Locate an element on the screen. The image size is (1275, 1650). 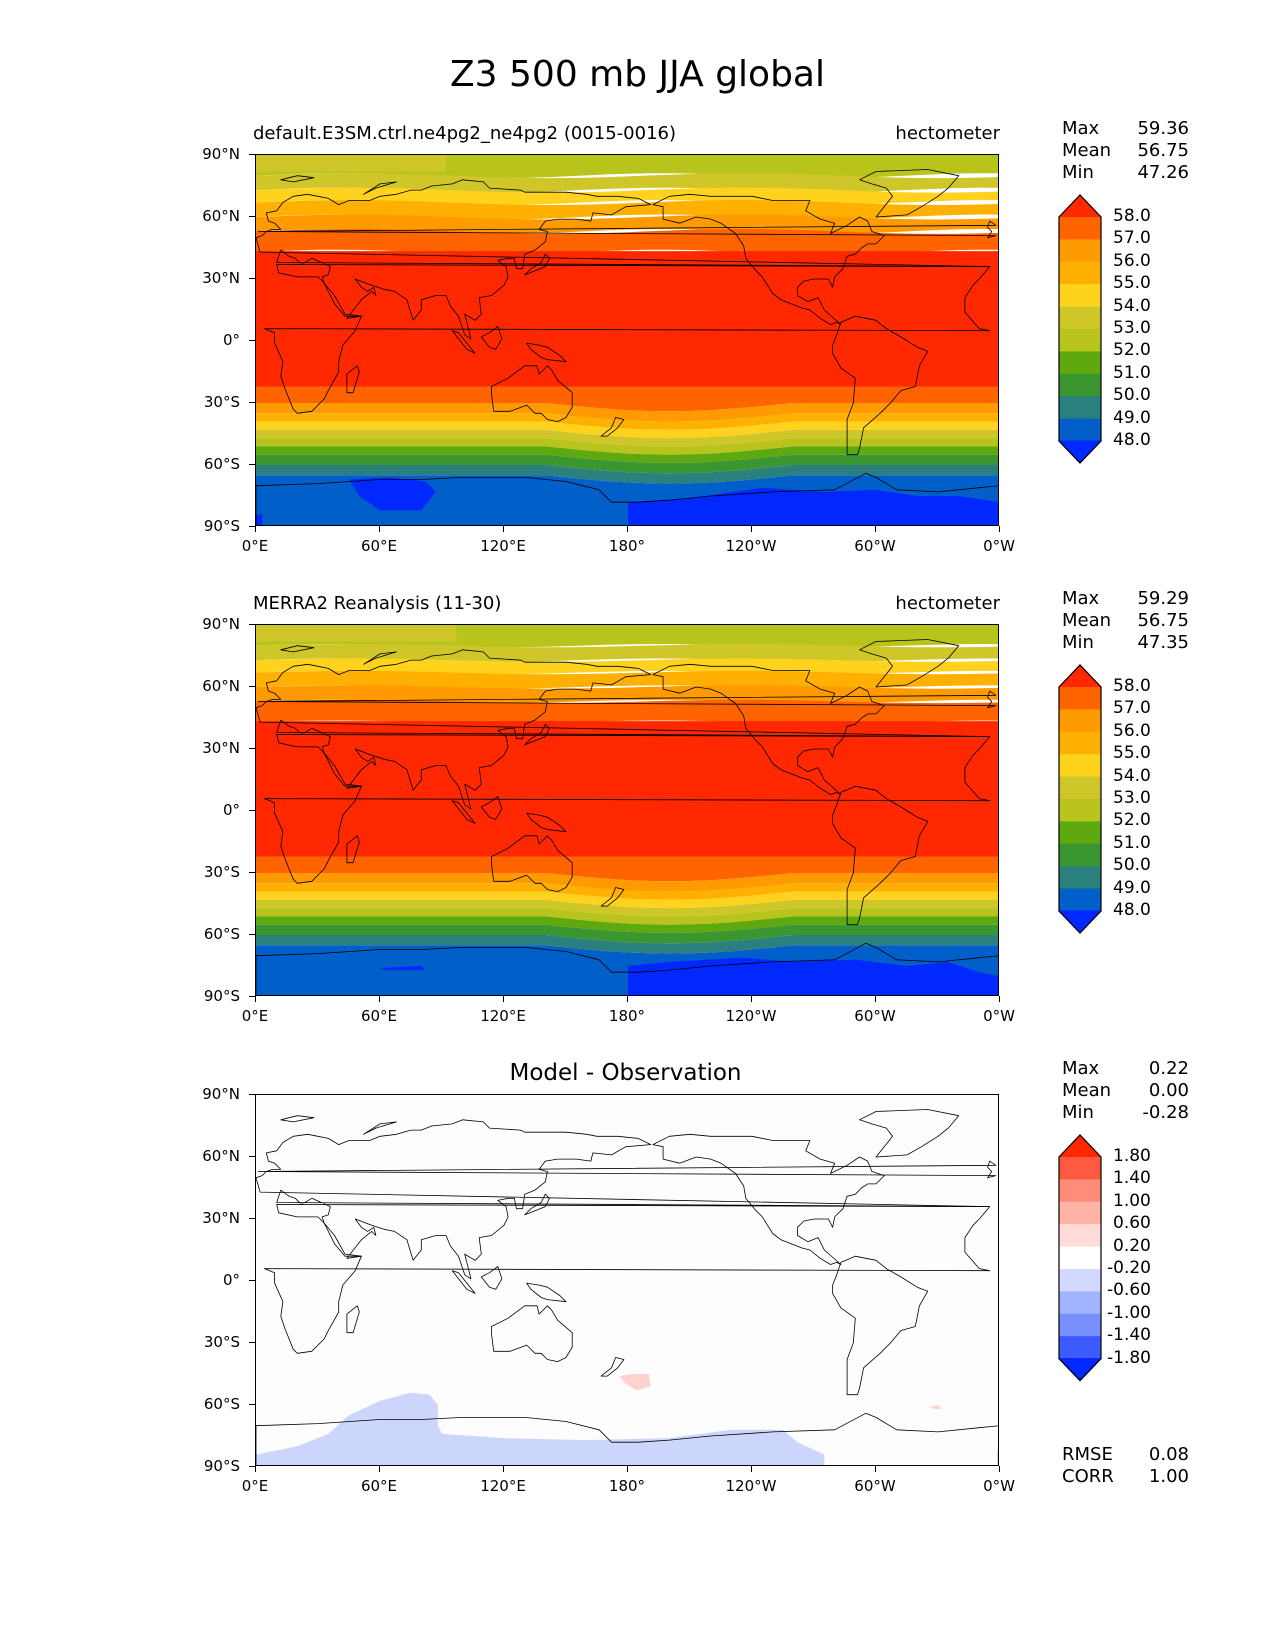
colorbar-graphic is located at coordinates (1080, 329).